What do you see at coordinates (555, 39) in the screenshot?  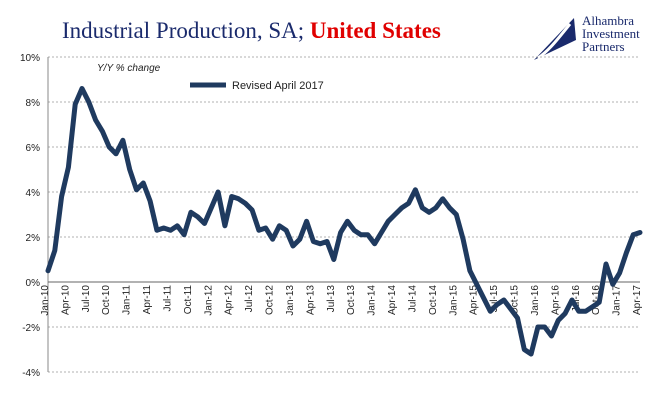 I see `brand-swoosh-icon` at bounding box center [555, 39].